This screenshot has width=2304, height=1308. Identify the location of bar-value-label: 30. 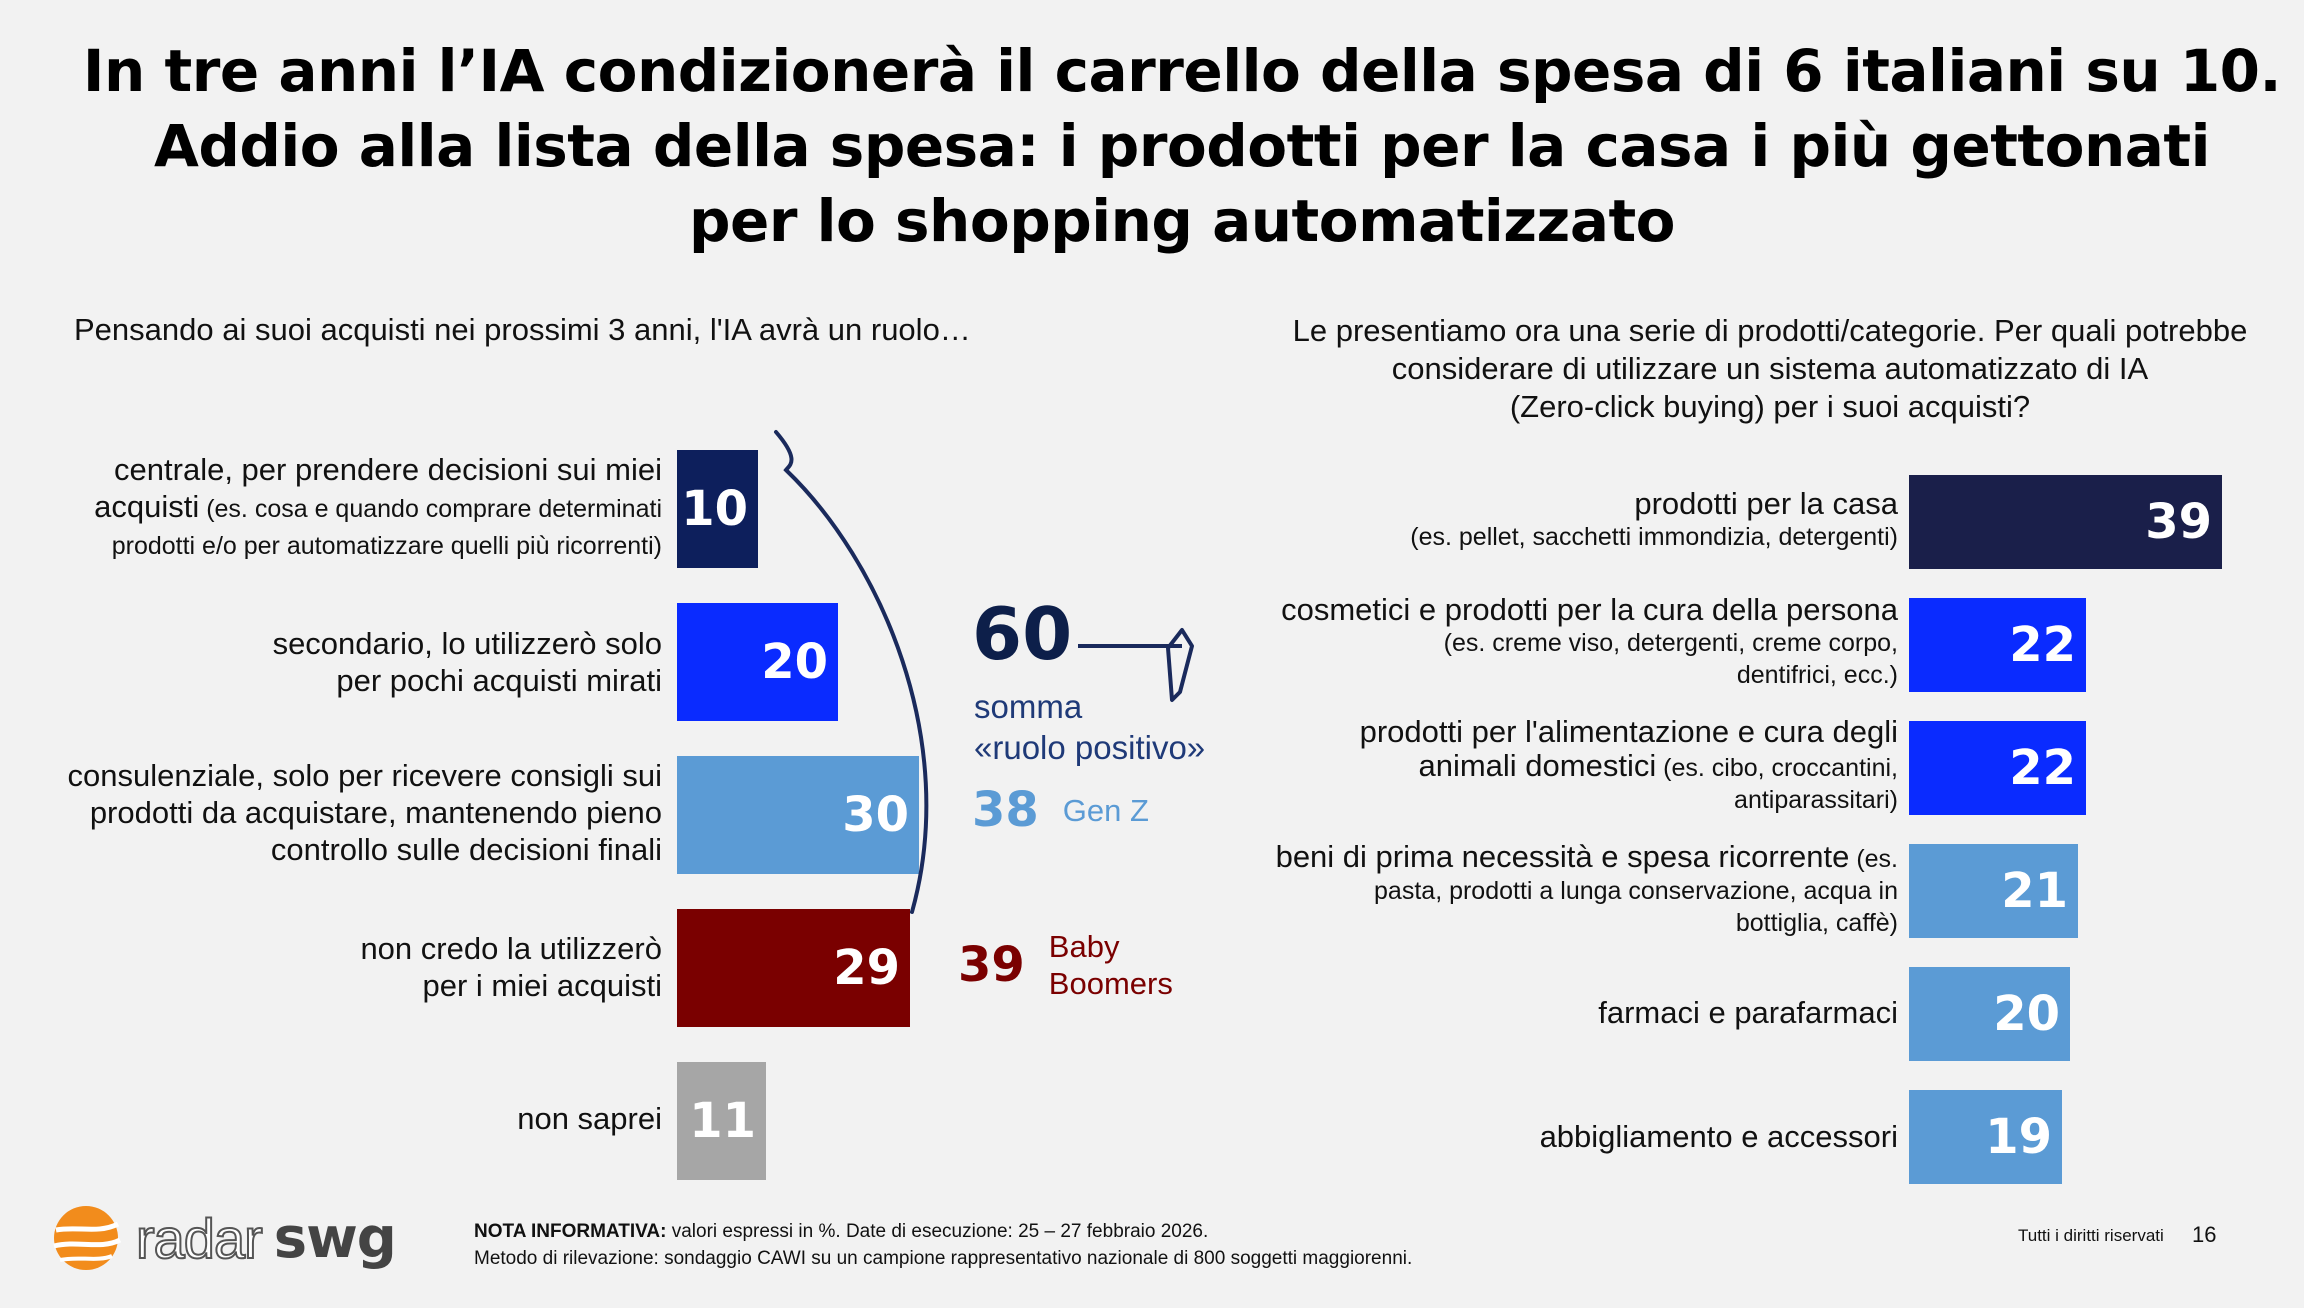
(875, 815).